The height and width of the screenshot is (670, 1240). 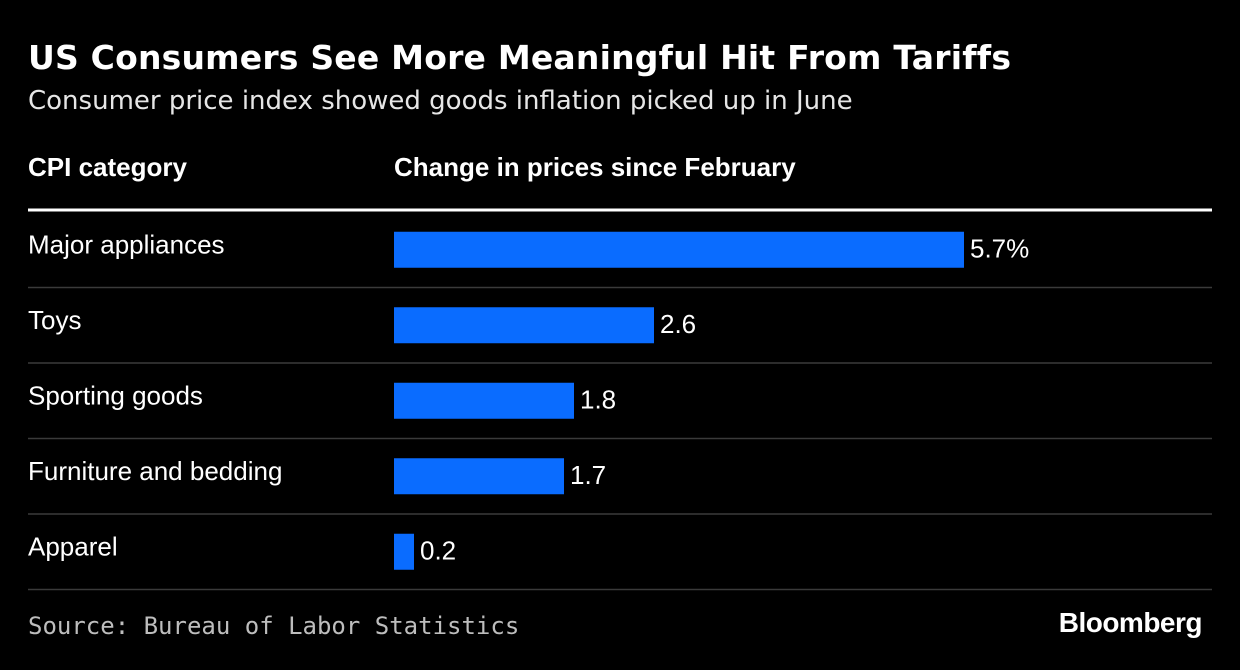 I want to click on value-column-header: Change in prices since February, so click(x=595, y=167).